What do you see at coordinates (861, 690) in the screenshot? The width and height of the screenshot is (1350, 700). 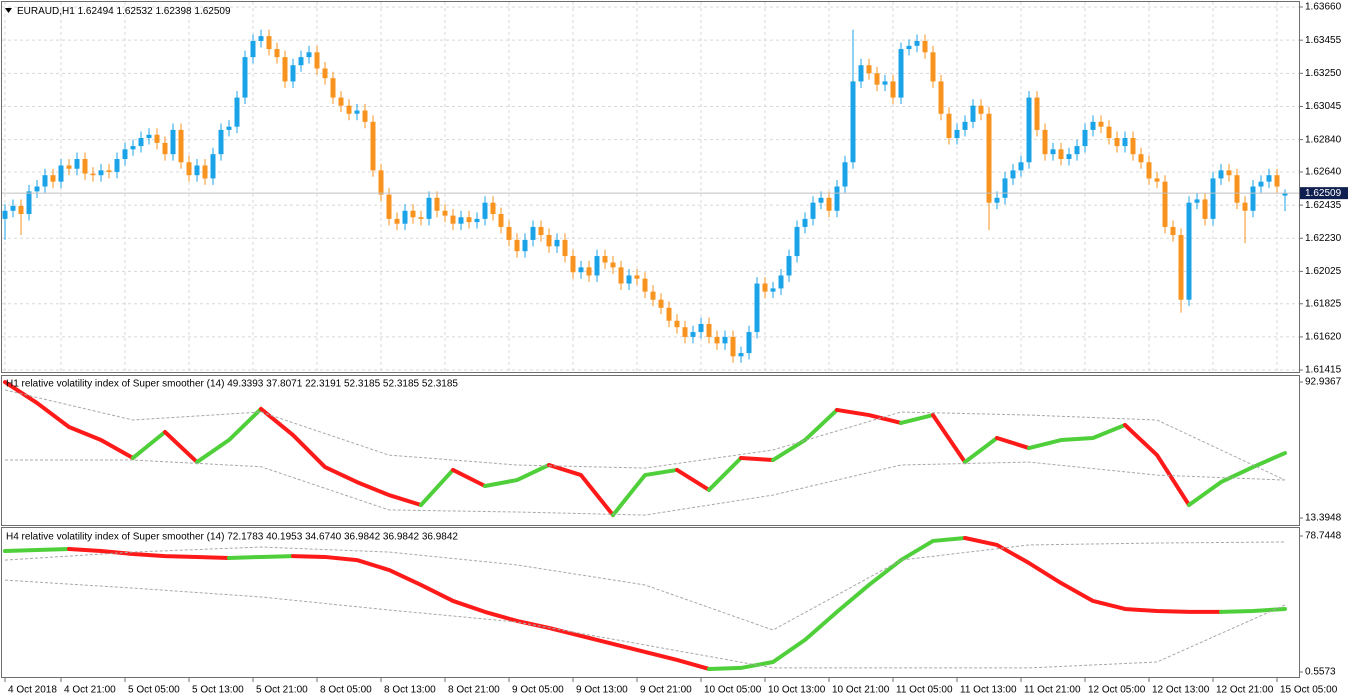 I see `x-tick-label: 10 Oct 21:00` at bounding box center [861, 690].